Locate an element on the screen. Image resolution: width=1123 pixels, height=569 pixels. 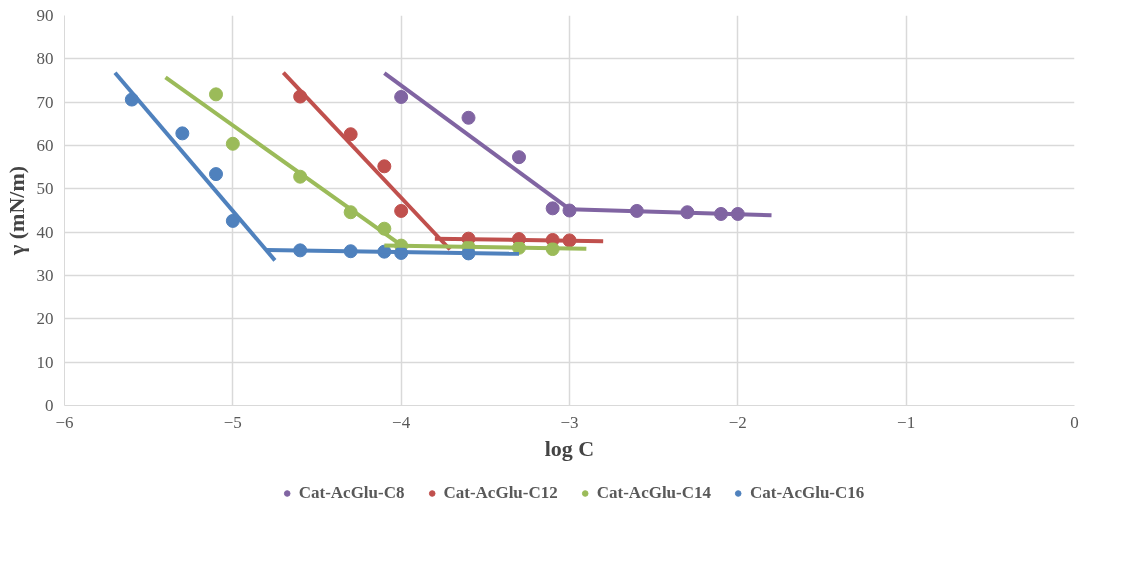
legend-label: Cat-AcGlu-C8 is located at coordinates (351, 493).